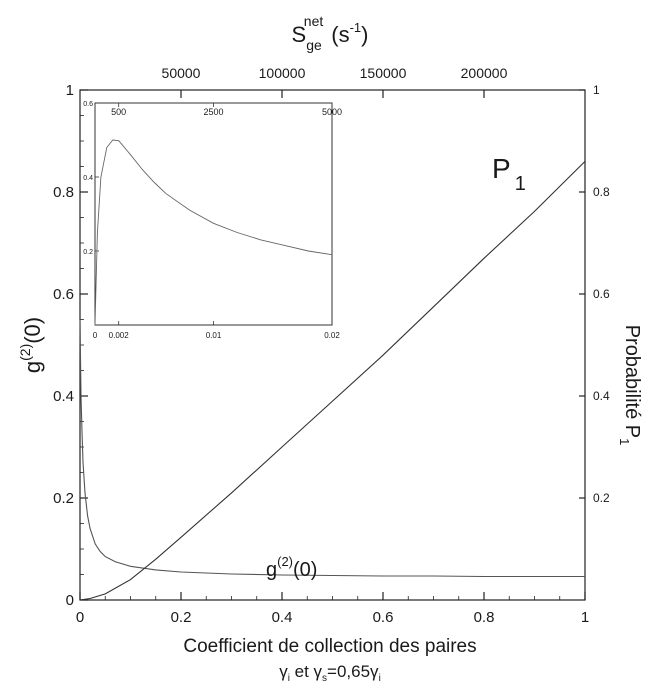 Image resolution: width=650 pixels, height=685 pixels. What do you see at coordinates (340, 34) in the screenshot?
I see `top-axis-label-unit: (s` at bounding box center [340, 34].